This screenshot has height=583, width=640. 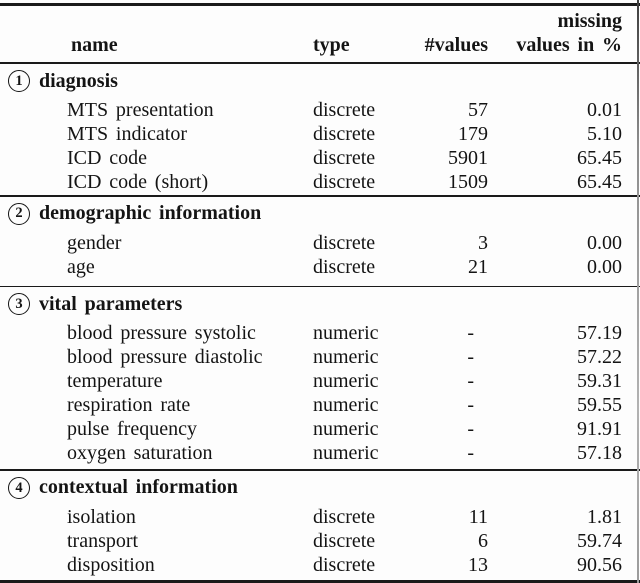 I want to click on header-rule, so click(x=320, y=63).